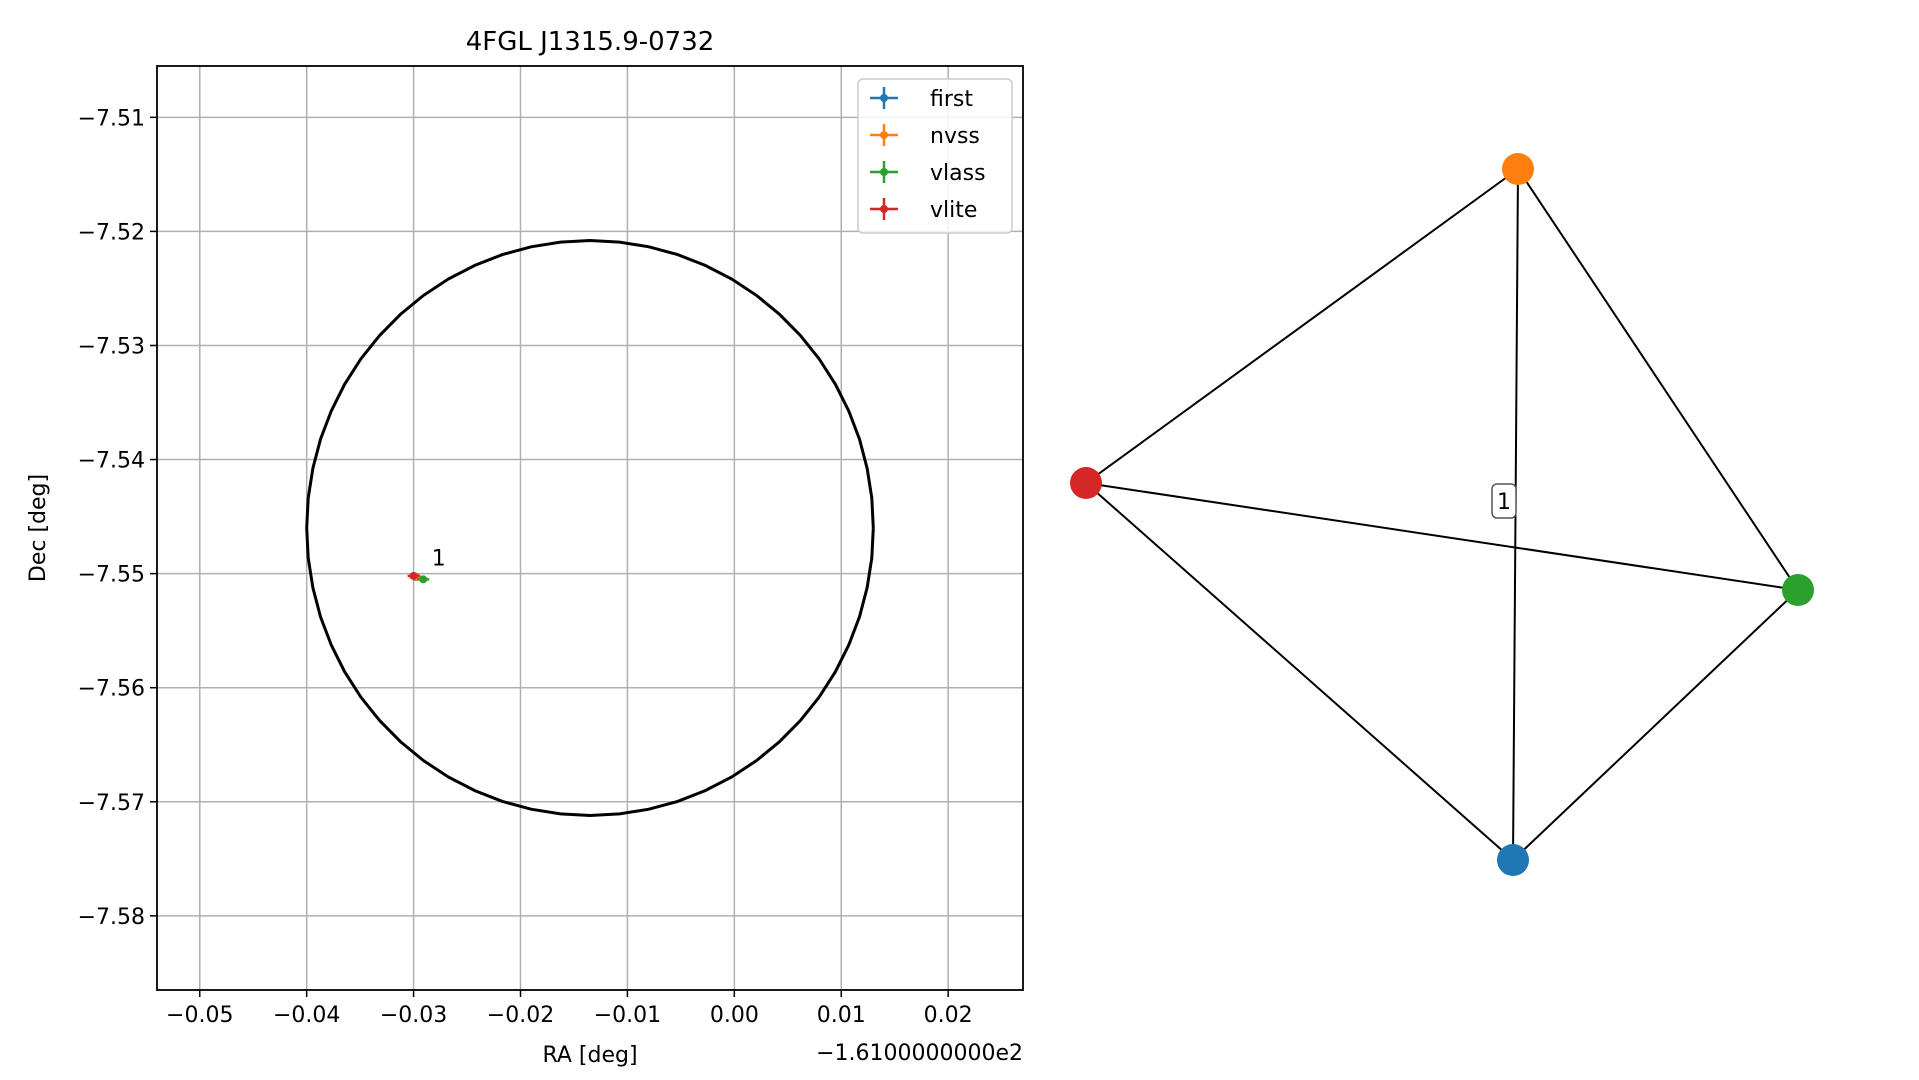  What do you see at coordinates (413, 575) in the screenshot?
I see `point-vlite` at bounding box center [413, 575].